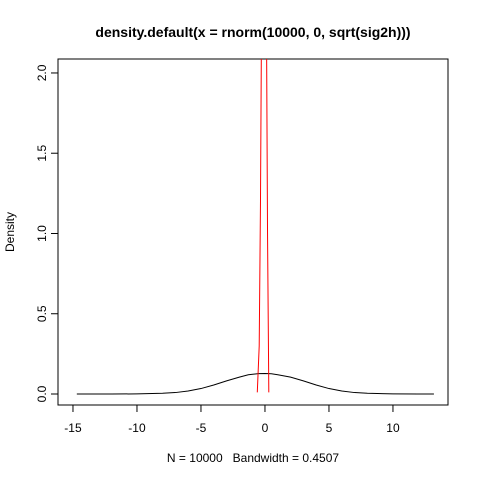 This screenshot has width=480, height=480. What do you see at coordinates (329, 428) in the screenshot?
I see `x-tick-label: 5` at bounding box center [329, 428].